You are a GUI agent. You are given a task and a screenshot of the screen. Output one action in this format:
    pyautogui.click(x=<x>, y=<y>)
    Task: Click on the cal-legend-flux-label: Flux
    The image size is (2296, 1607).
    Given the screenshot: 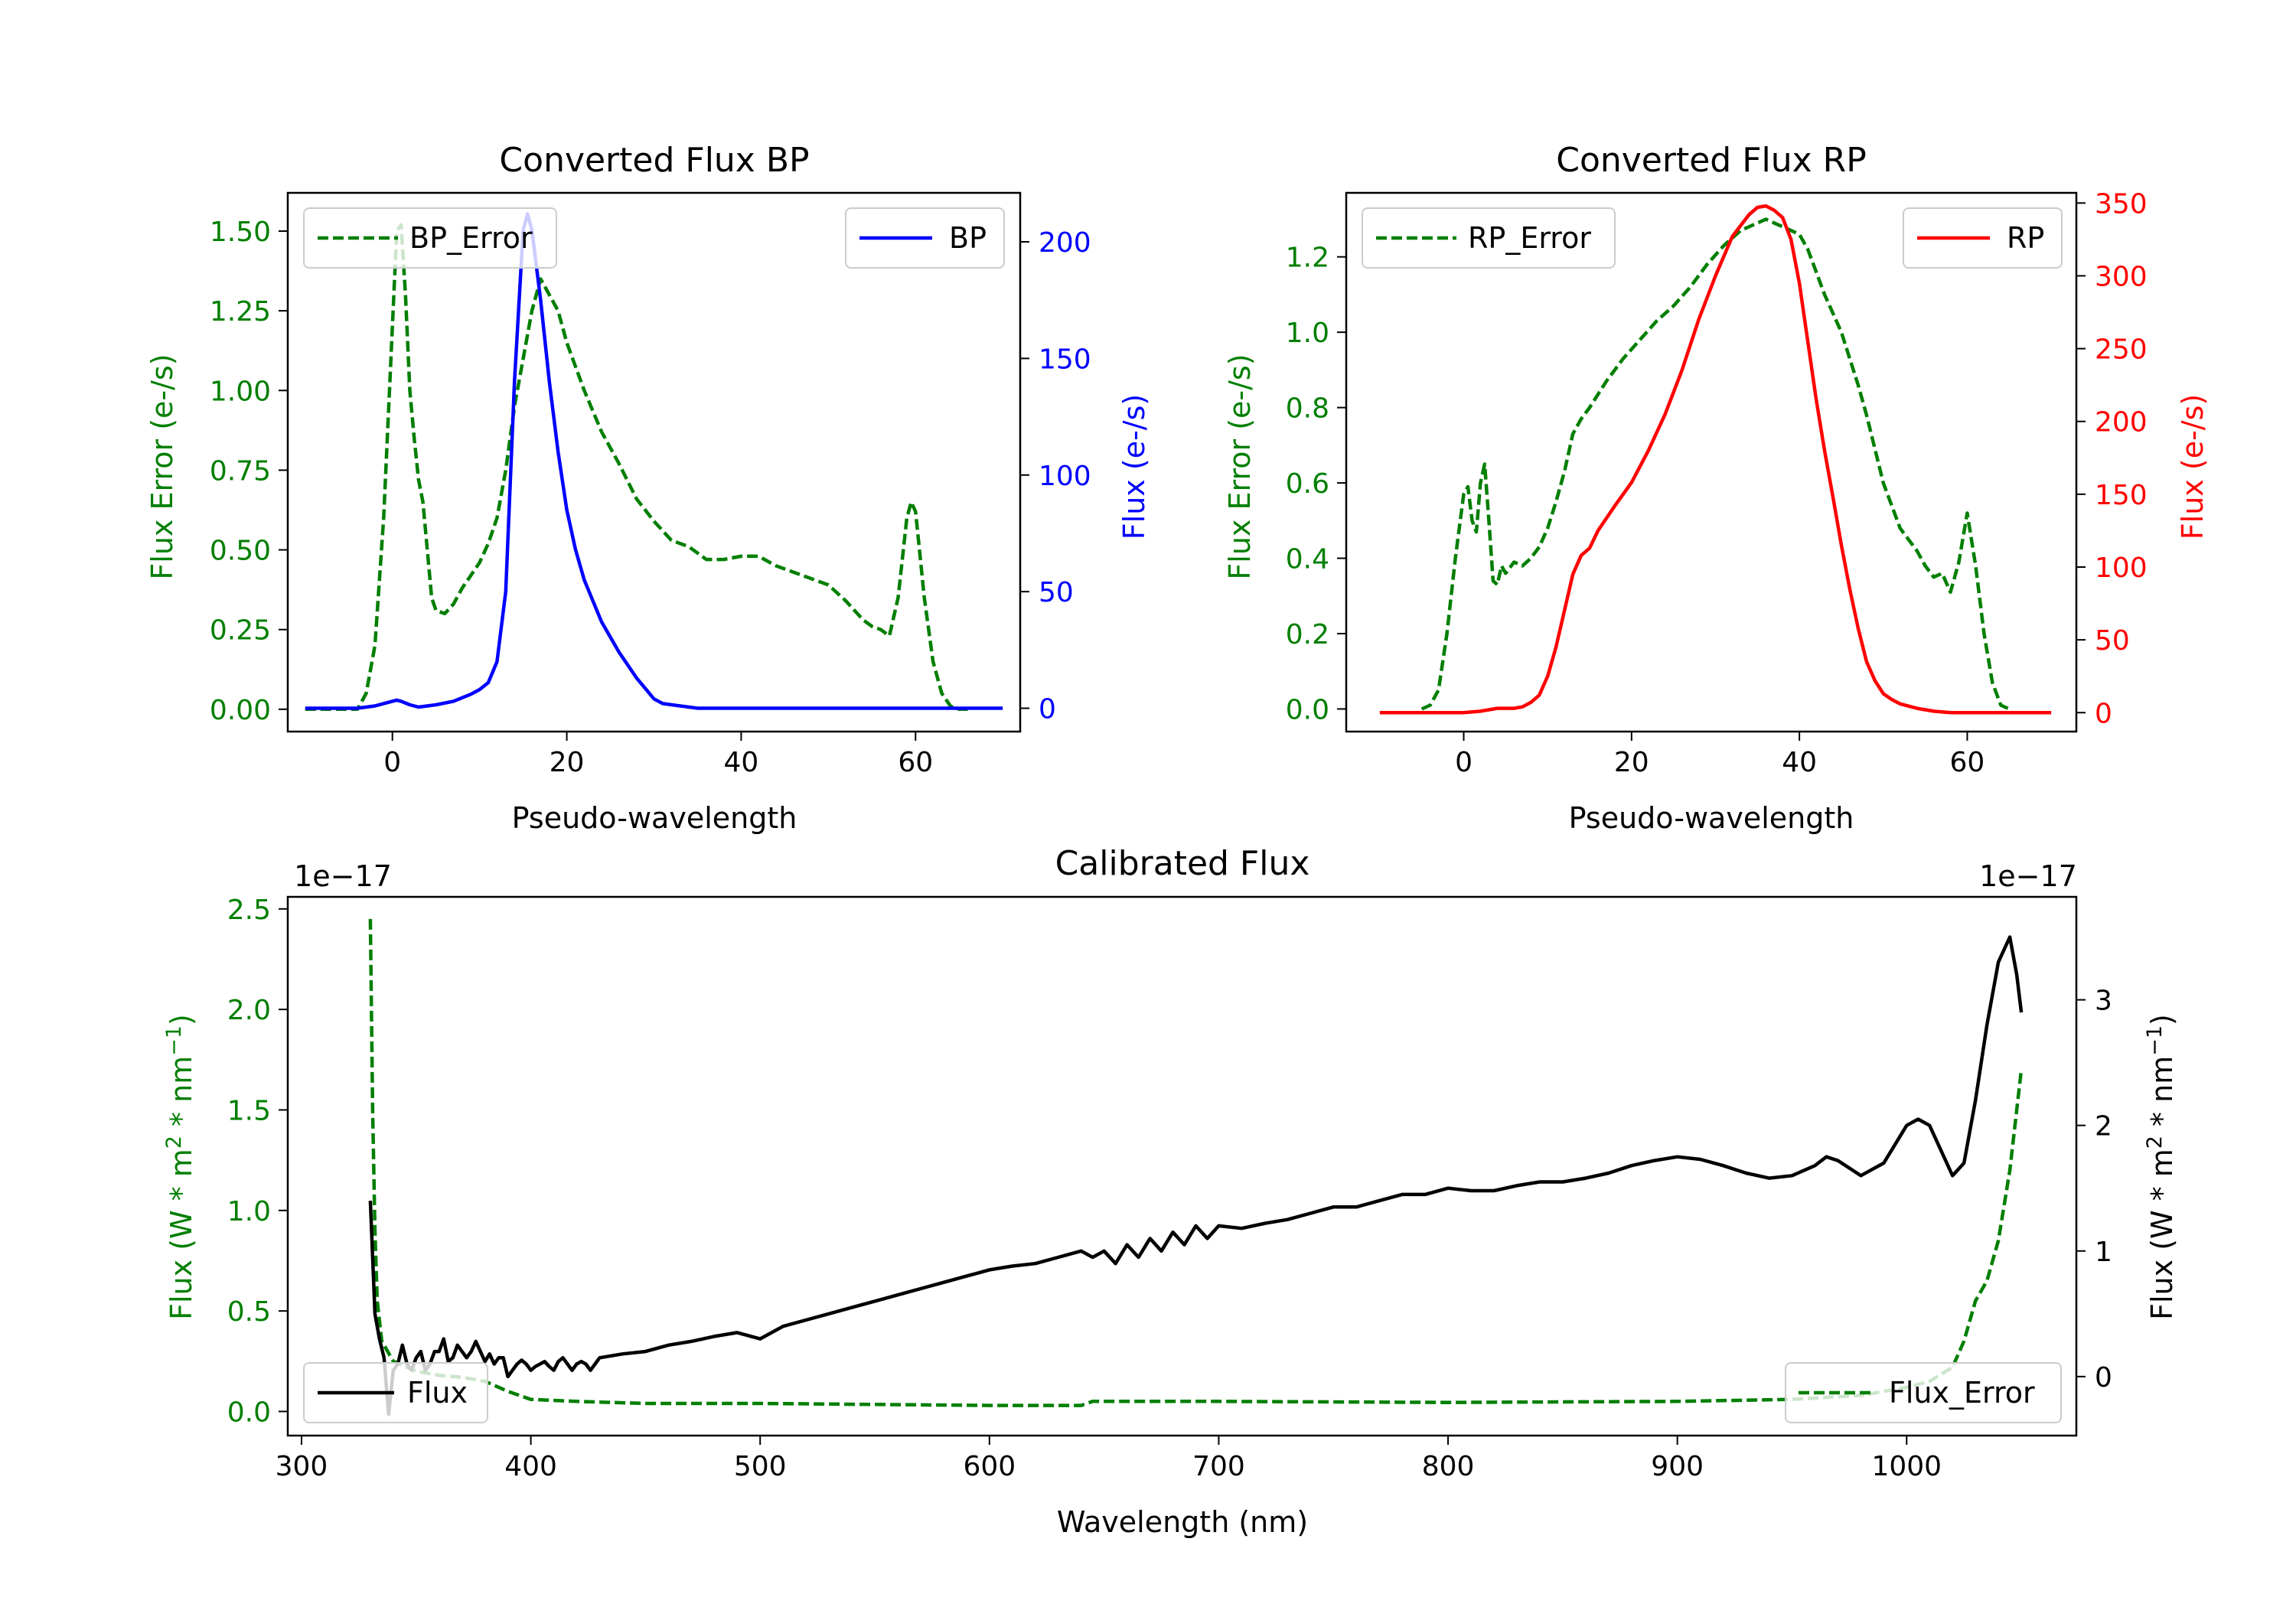 What is the action you would take?
    pyautogui.click(x=437, y=1393)
    